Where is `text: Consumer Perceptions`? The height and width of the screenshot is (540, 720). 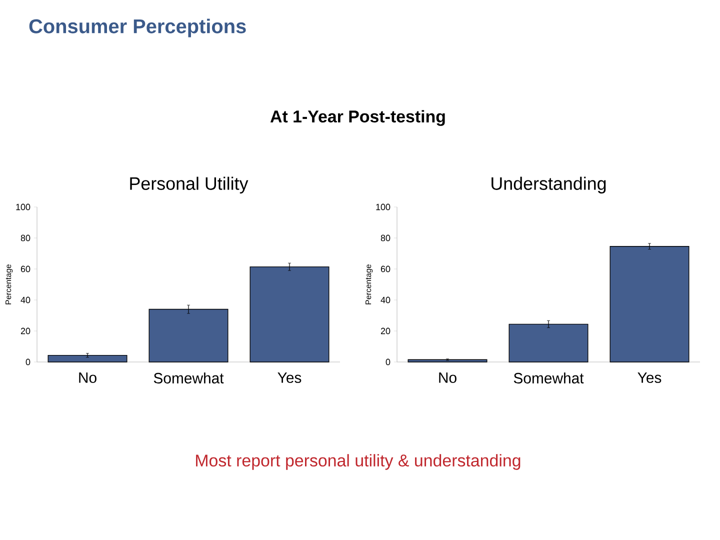
text: Consumer Perceptions is located at coordinates (137, 28).